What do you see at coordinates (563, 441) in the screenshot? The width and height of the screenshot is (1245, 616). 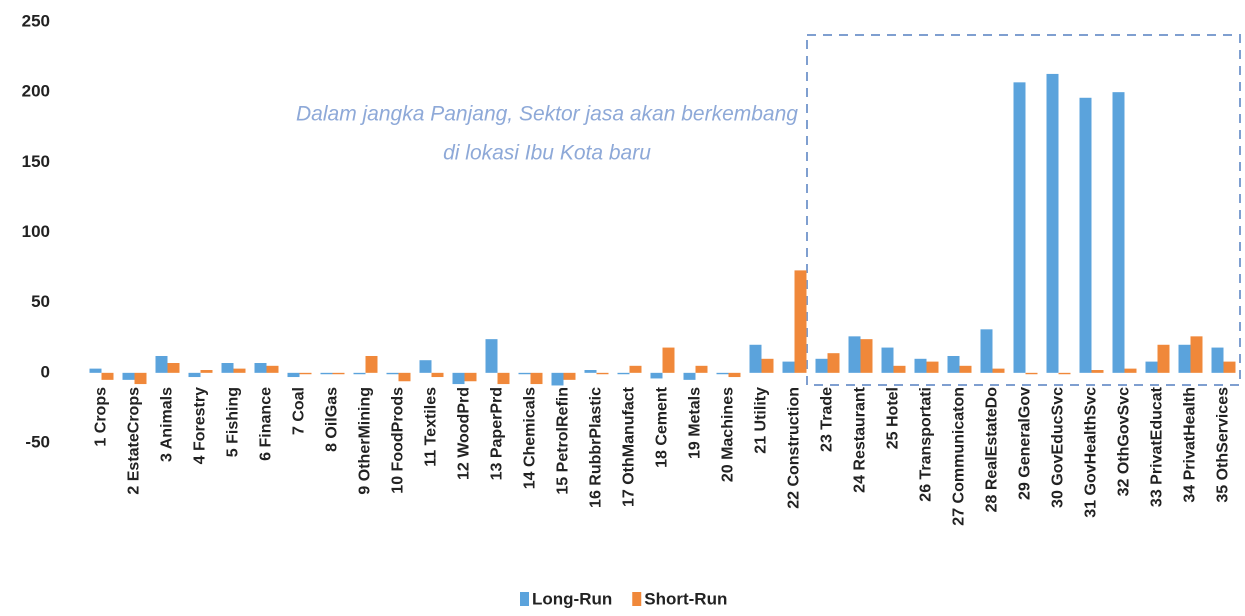 I see `x-tick-label: 15 PetrolRefin` at bounding box center [563, 441].